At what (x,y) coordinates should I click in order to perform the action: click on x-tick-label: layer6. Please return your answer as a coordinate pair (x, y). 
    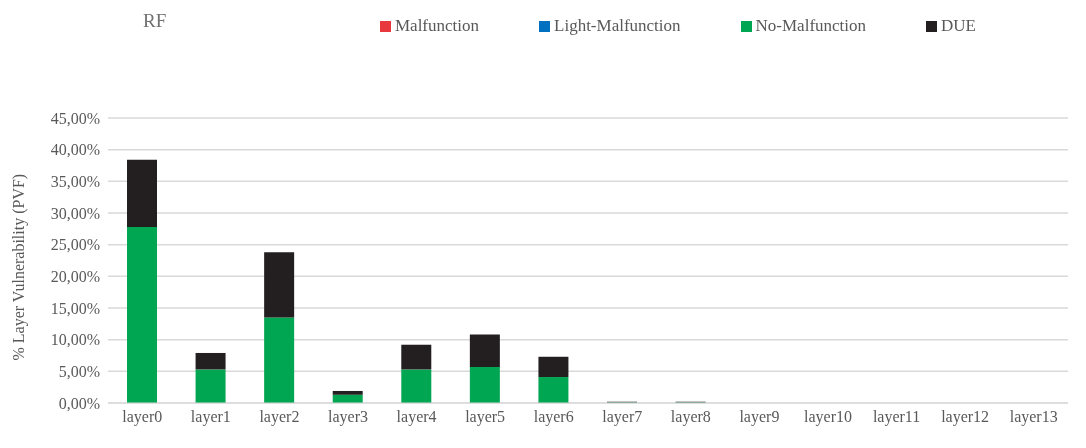
    Looking at the image, I should click on (553, 417).